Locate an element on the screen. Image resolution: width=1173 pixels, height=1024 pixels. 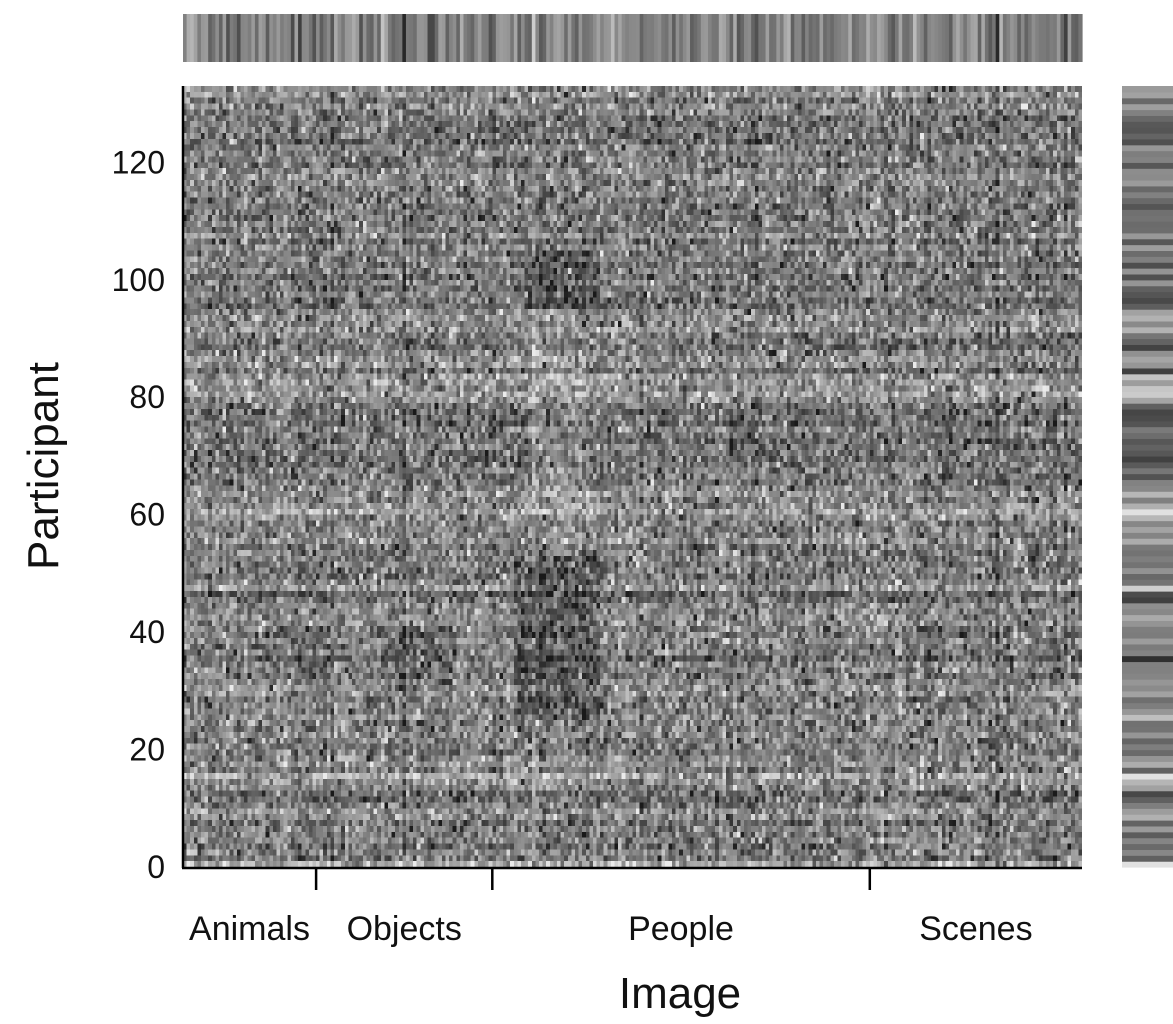
top-marginal-strip is located at coordinates (633, 38).